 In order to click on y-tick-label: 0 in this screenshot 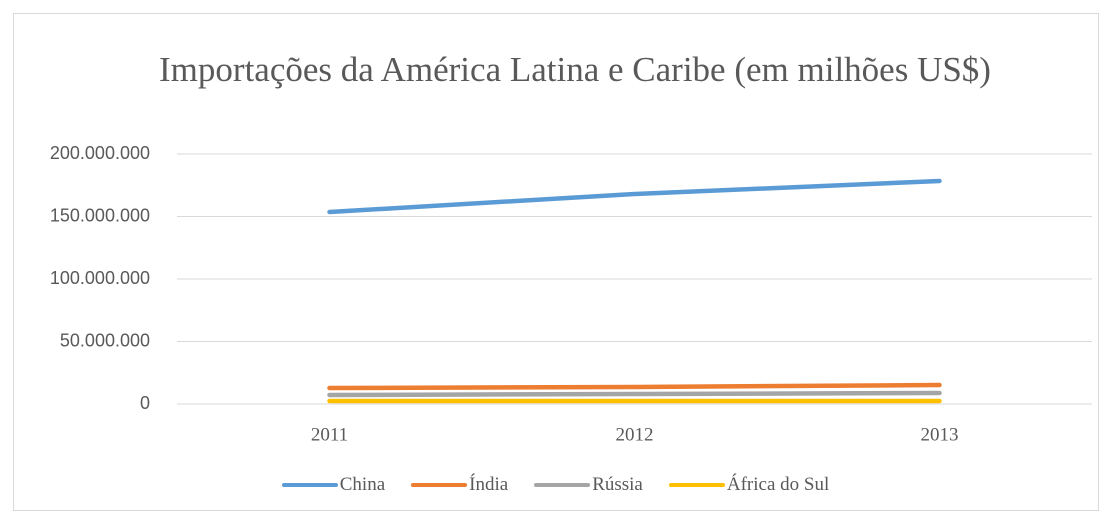, I will do `click(145, 403)`.